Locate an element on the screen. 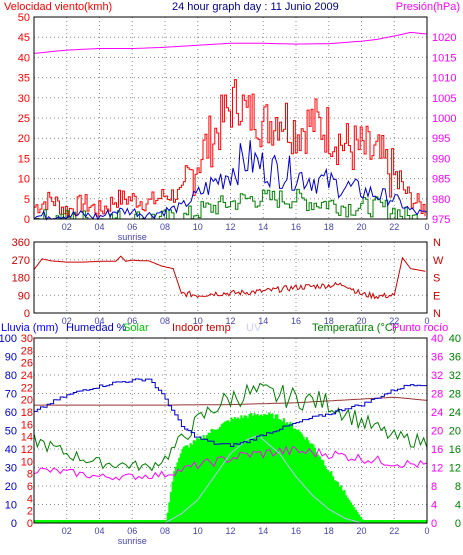 The image size is (463, 555). rain-y-tick: 24 is located at coordinates (27, 376).